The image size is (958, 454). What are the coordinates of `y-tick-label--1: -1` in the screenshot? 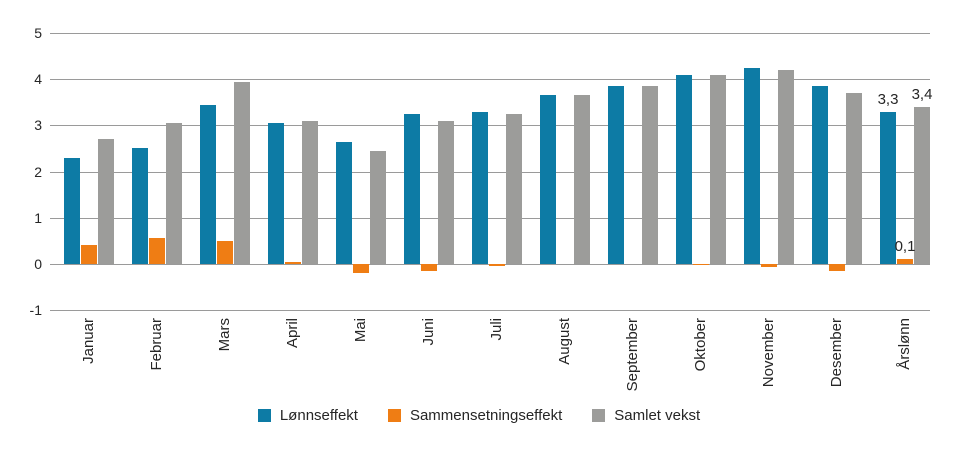 It's located at (35, 310).